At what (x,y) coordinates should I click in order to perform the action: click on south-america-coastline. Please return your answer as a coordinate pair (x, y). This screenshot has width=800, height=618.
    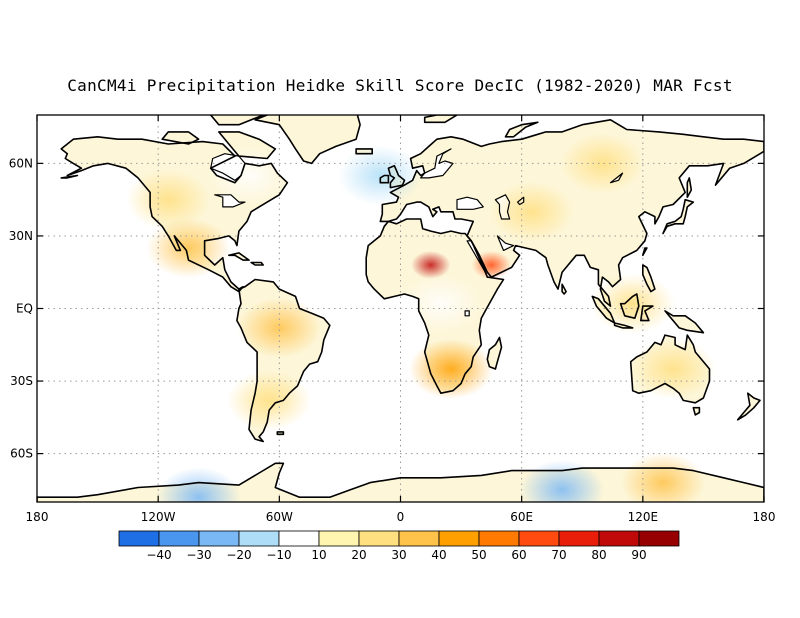
    Looking at the image, I should click on (283, 360).